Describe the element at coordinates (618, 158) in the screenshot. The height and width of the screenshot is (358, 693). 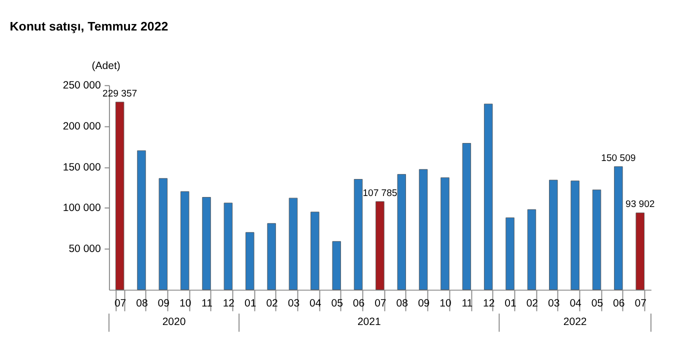
I see `data-label: 150 509` at that location.